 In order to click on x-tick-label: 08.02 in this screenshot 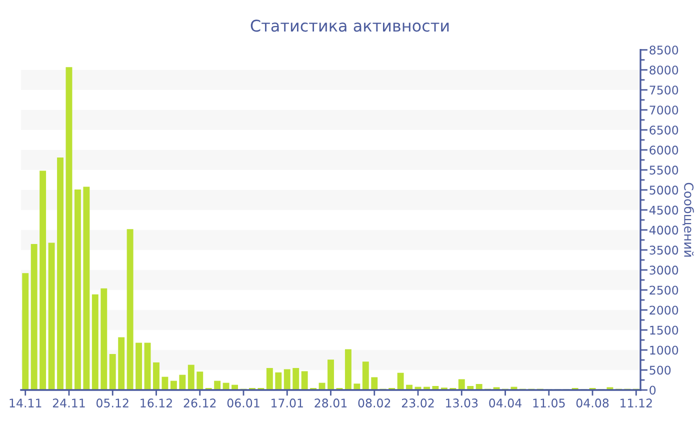, I will do `click(374, 403)`.